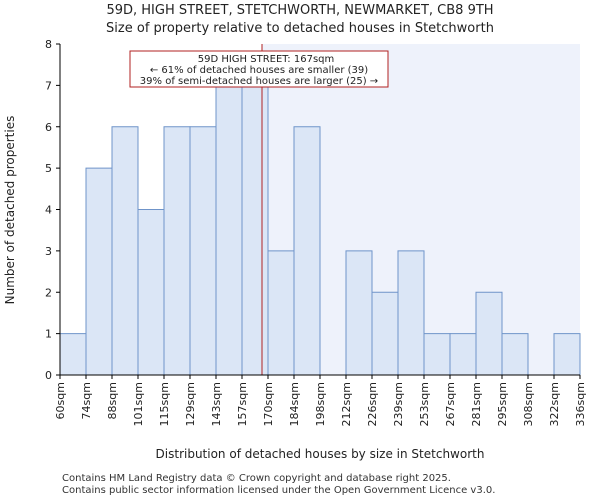 This screenshot has width=600, height=500. What do you see at coordinates (48, 210) in the screenshot?
I see `y-tick-label: 4` at bounding box center [48, 210].